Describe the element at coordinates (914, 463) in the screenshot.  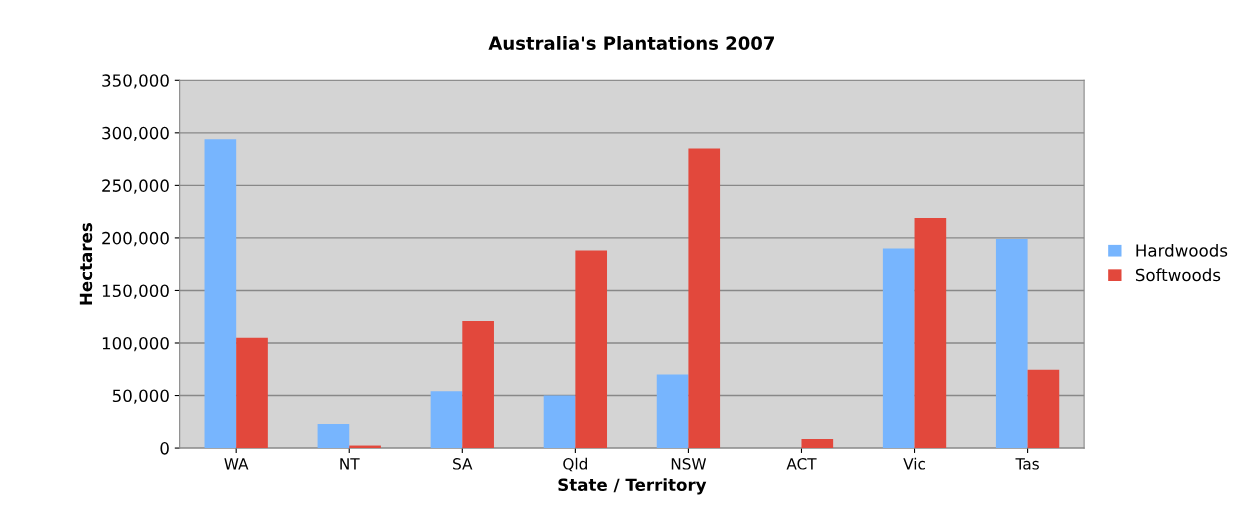
I see `x-tick-label: Vic` at that location.